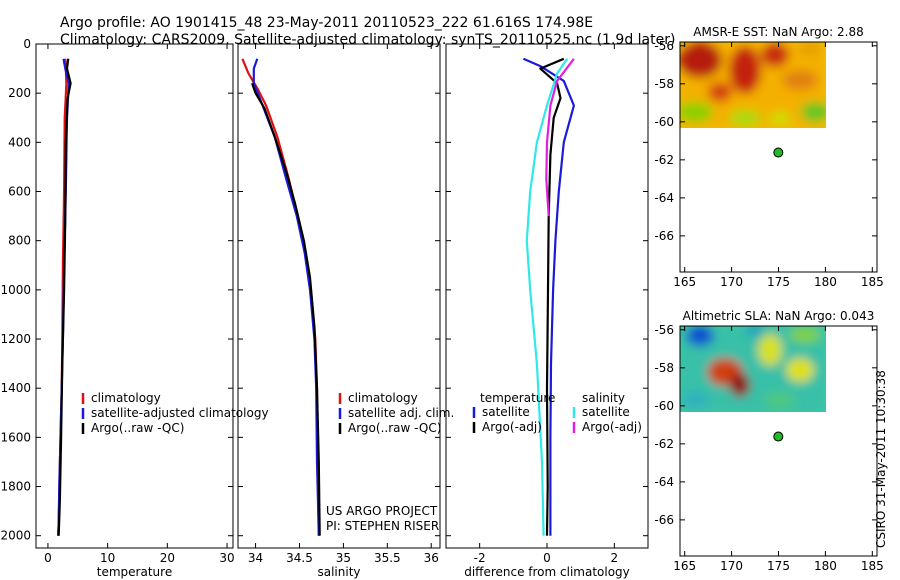 This screenshot has width=900, height=580. Describe the element at coordinates (15, 487) in the screenshot. I see `depth-tick-label: 1800` at that location.